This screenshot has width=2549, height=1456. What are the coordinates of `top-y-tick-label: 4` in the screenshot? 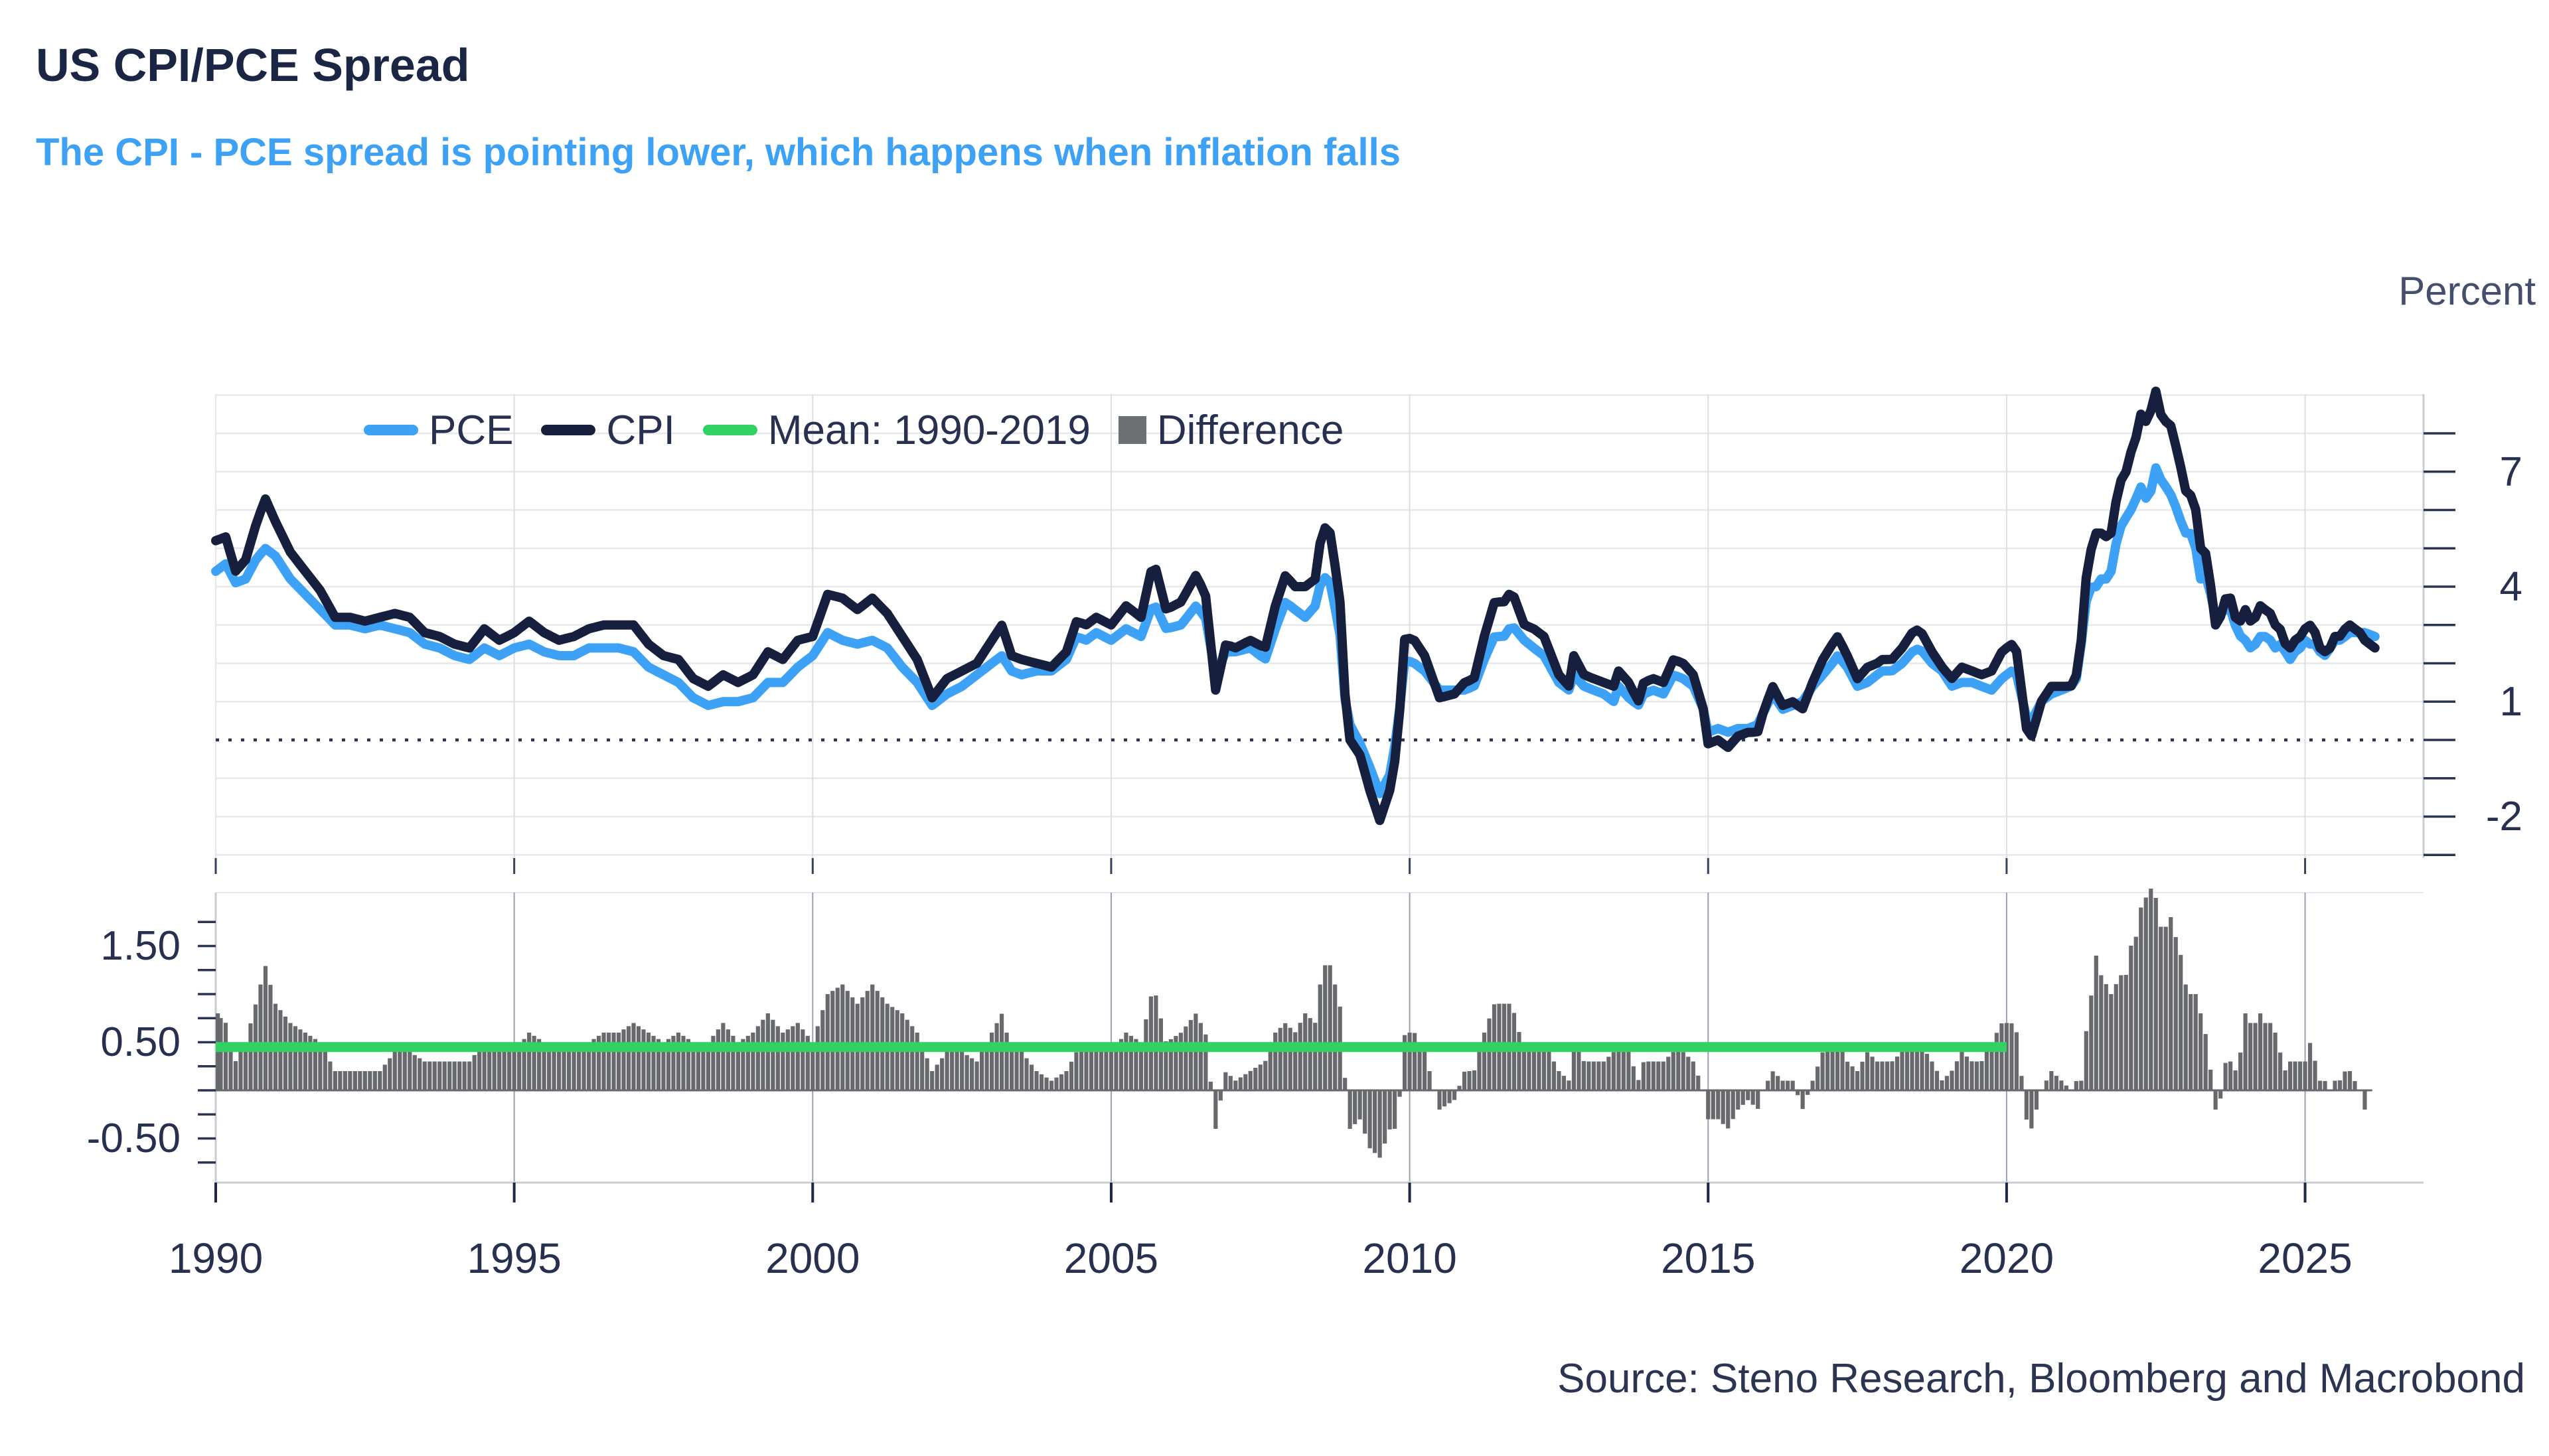 It's located at (2511, 587).